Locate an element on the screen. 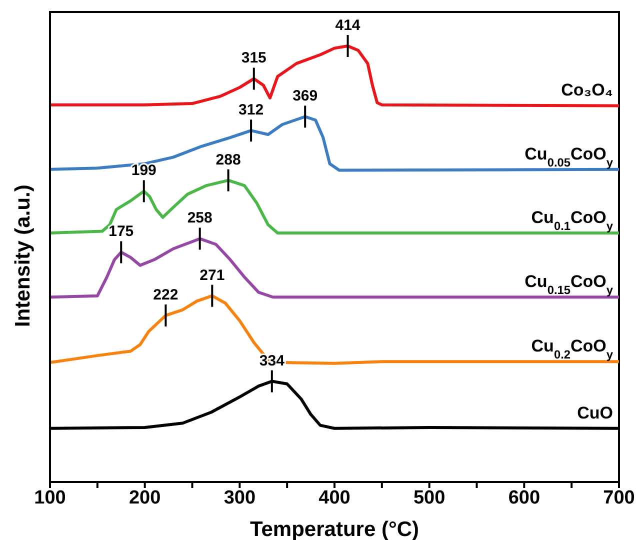 Image resolution: width=640 pixels, height=544 pixels. series-label: Cu$_{0.2}$CoO$_{y}$ is located at coordinates (572, 349).